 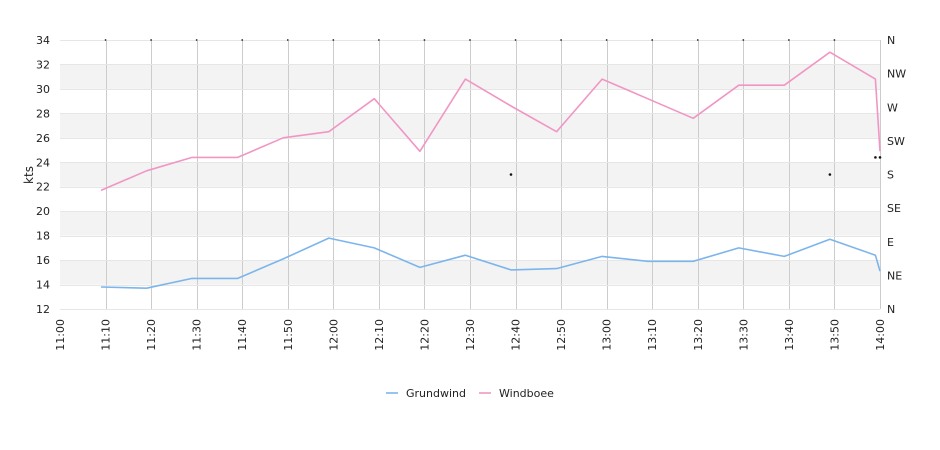 I want to click on x-tick-label: 12:00, so click(x=333, y=335).